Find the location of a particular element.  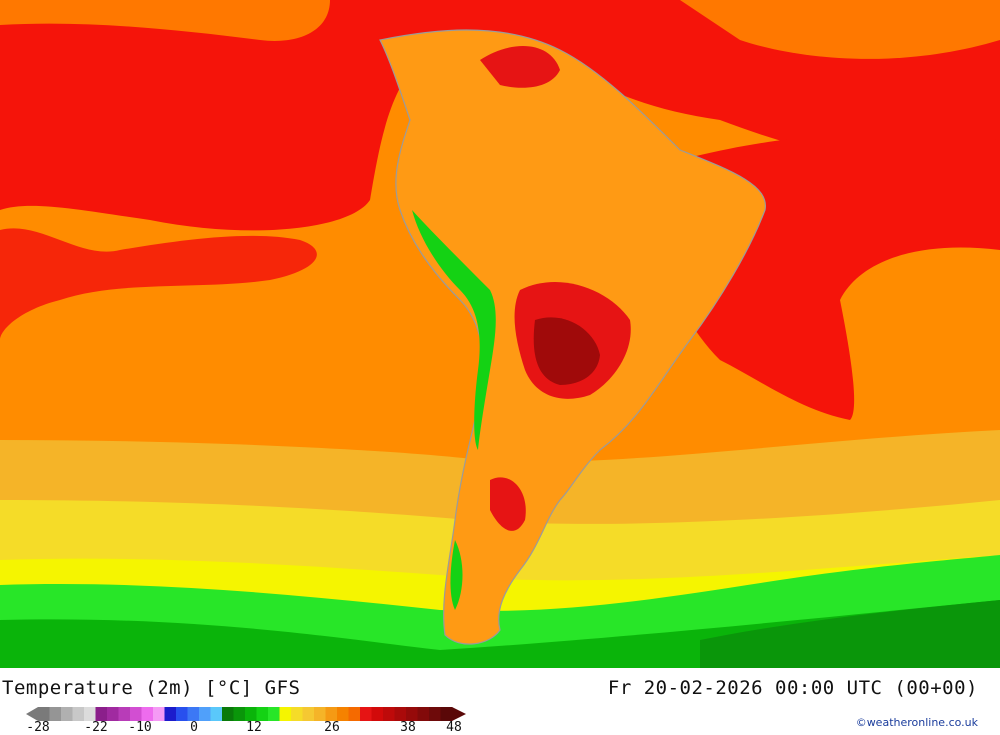

scale-tick-label: 38 is located at coordinates (408, 727).